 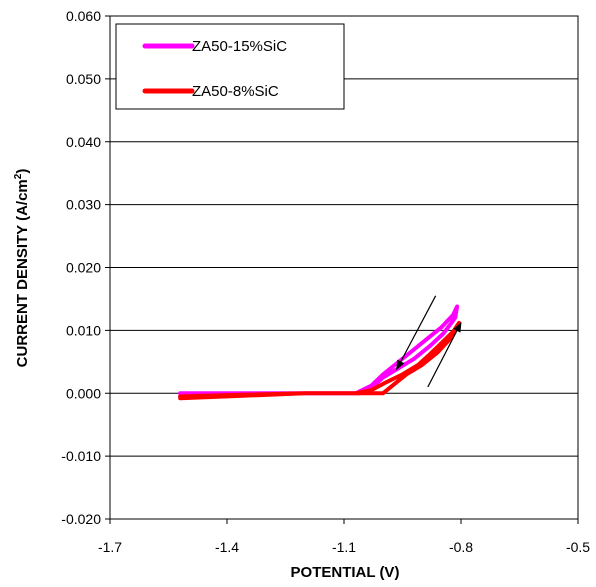 I want to click on legend-label-series-1: ZA50-15%SiC, so click(x=239, y=46).